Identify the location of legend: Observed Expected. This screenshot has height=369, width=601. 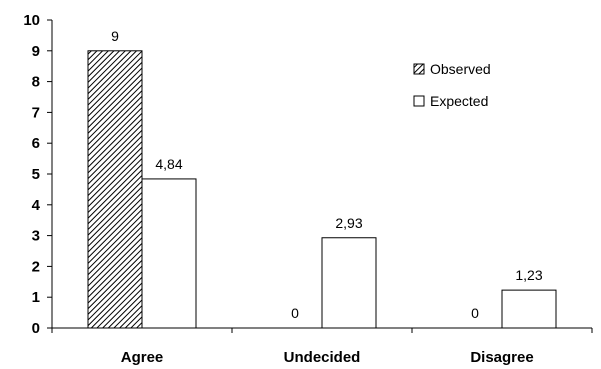
(452, 85).